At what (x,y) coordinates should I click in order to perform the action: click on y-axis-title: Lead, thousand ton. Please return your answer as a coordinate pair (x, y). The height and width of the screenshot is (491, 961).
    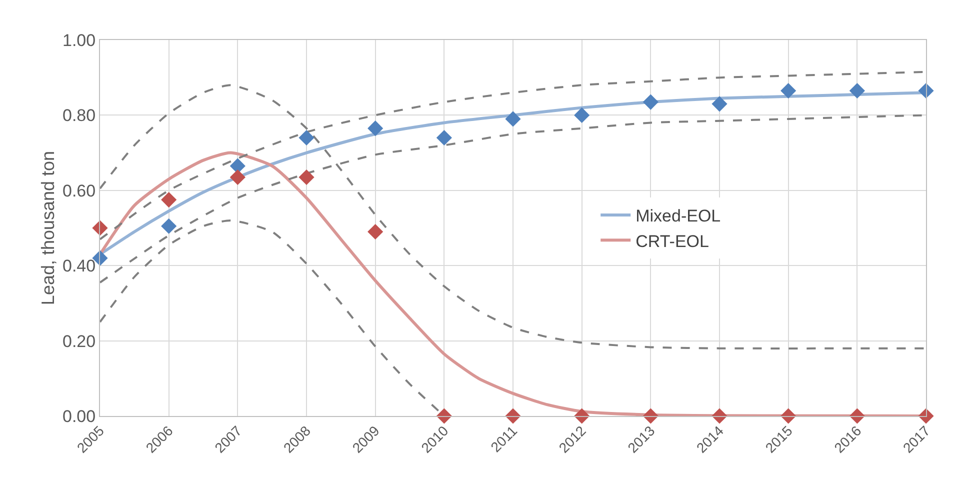
    Looking at the image, I should click on (48, 228).